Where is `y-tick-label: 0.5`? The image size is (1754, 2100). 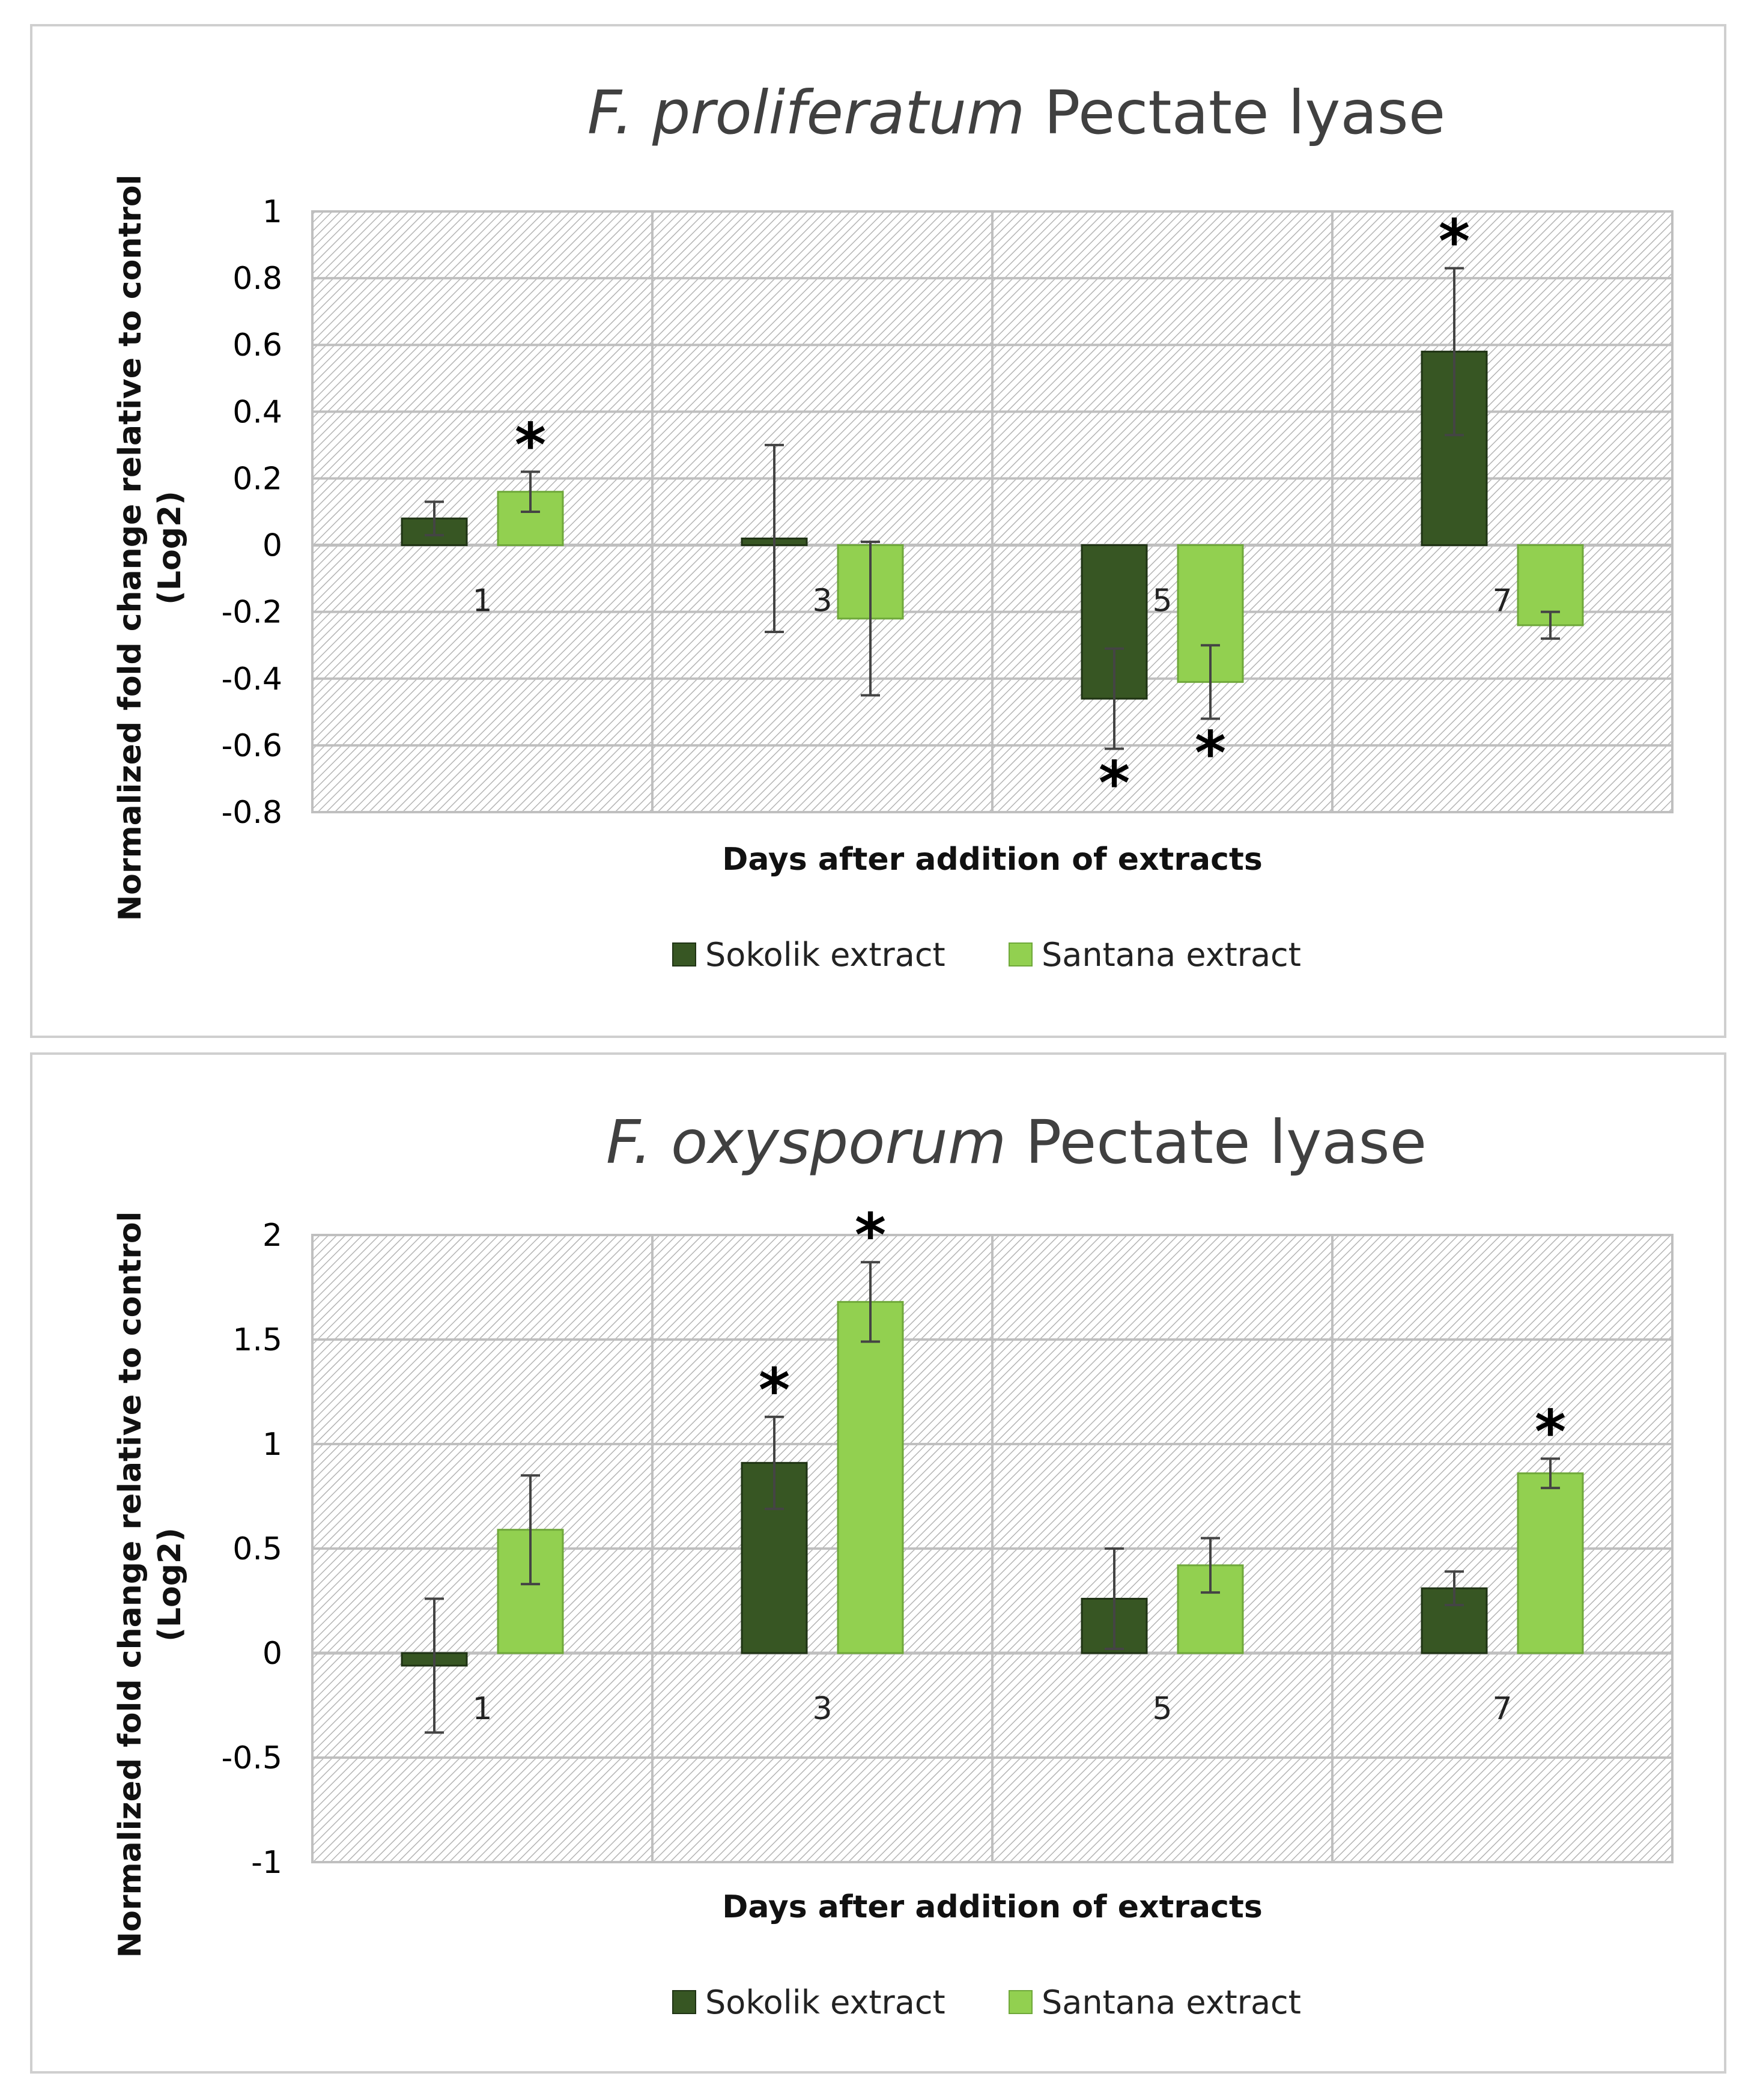
y-tick-label: 0.5 is located at coordinates (257, 1549).